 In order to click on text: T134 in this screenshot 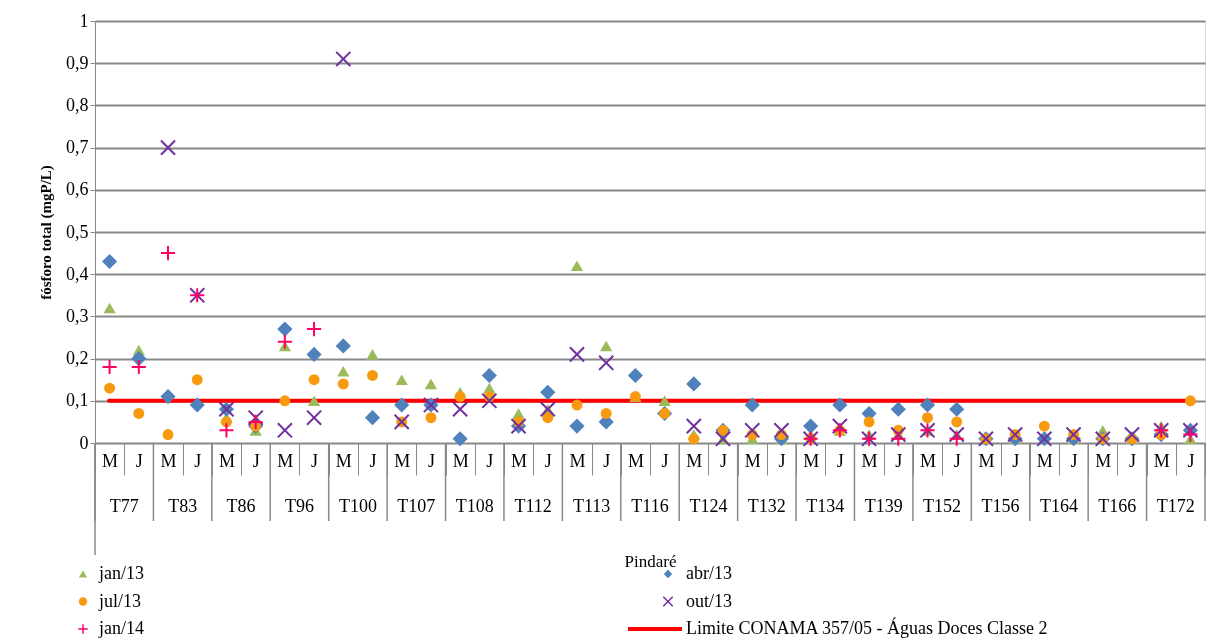, I will do `click(825, 506)`.